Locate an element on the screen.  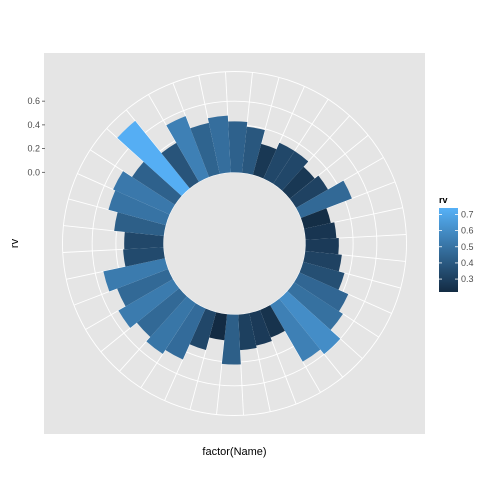
legend-ticks: 0.3 0.4 0.5 0.6 0.7 is located at coordinates (456, 246).